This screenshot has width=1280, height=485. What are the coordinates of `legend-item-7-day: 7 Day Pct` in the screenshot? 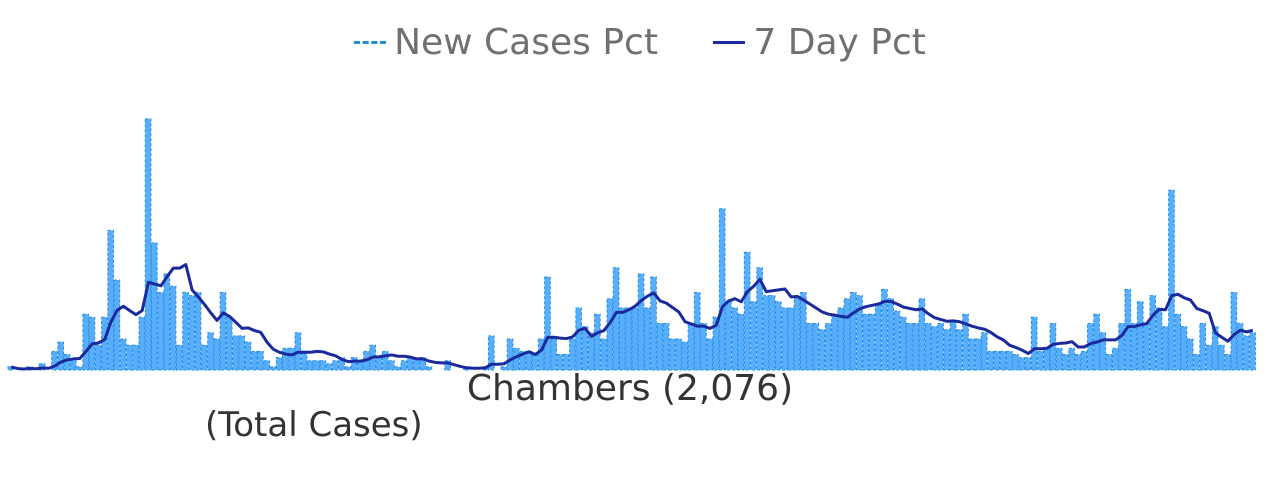 It's located at (819, 42).